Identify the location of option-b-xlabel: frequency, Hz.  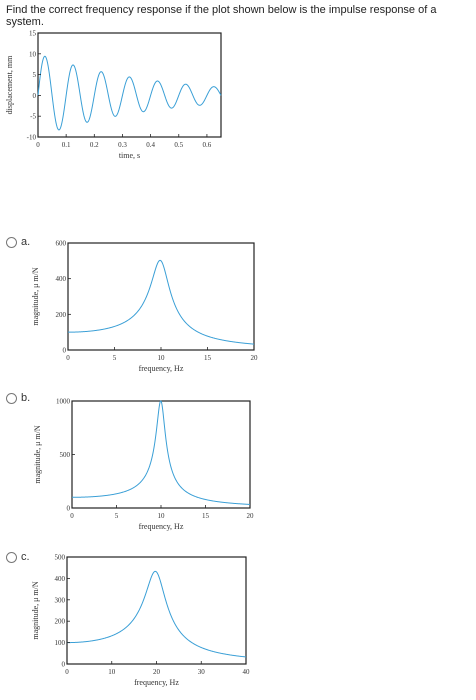
(161, 526).